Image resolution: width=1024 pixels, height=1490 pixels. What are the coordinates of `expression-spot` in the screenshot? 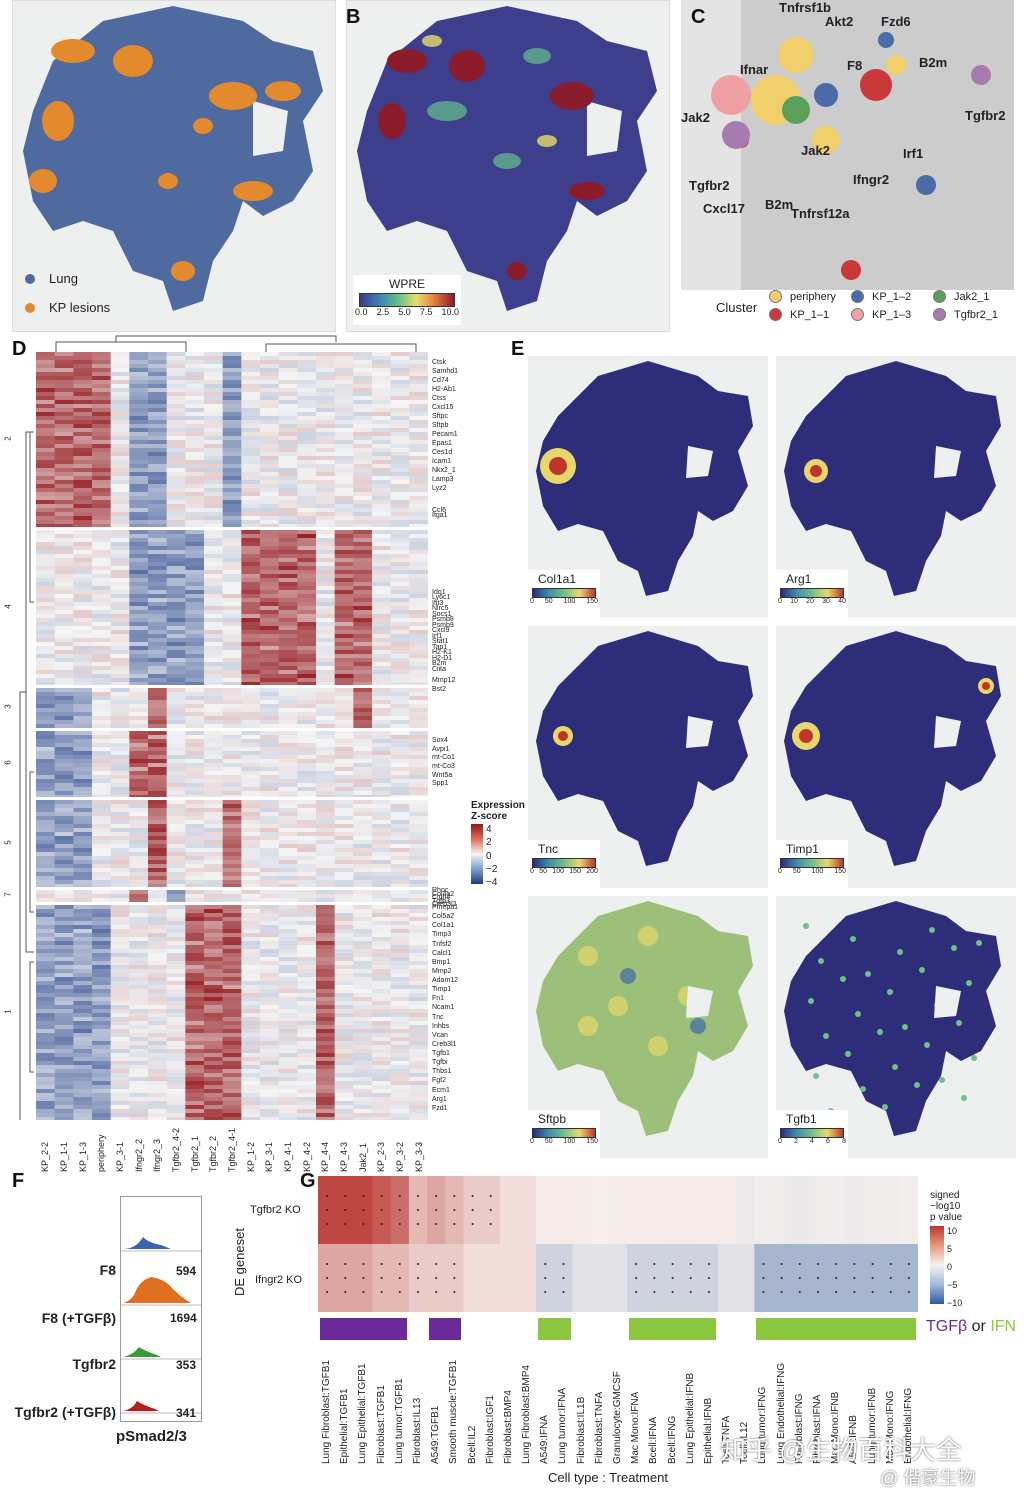 It's located at (816, 1076).